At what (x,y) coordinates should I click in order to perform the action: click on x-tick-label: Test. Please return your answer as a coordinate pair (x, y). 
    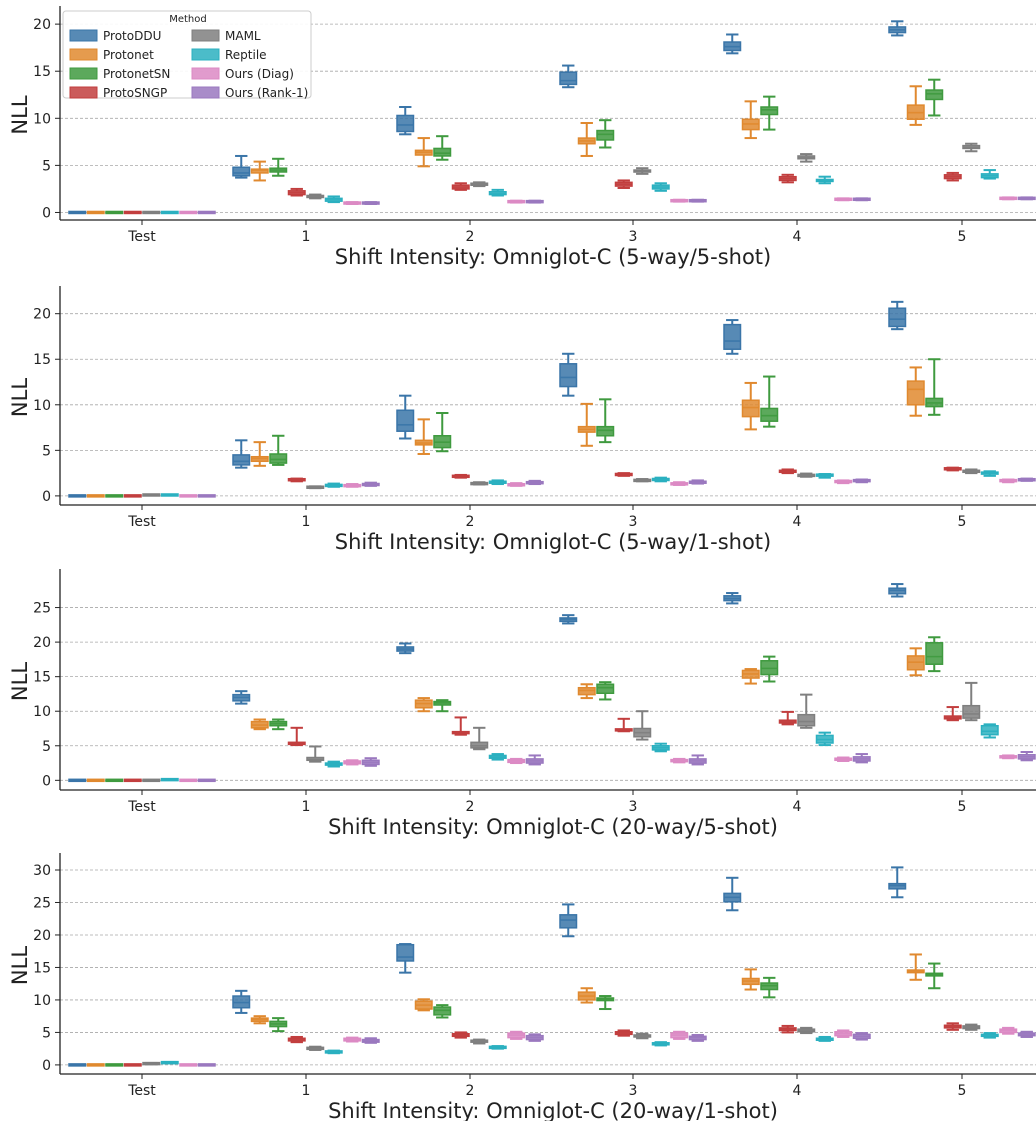
    Looking at the image, I should click on (141, 237).